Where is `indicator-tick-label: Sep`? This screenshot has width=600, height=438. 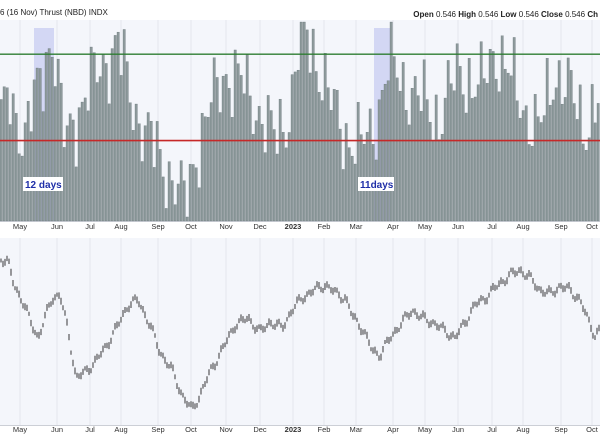
indicator-tick-label: Sep is located at coordinates (560, 226).